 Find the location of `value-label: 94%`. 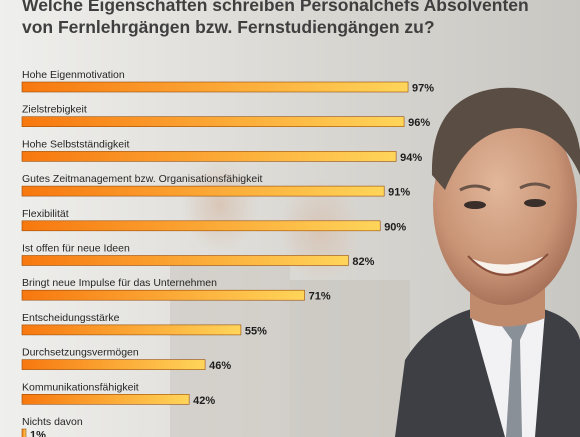

value-label: 94% is located at coordinates (411, 158).